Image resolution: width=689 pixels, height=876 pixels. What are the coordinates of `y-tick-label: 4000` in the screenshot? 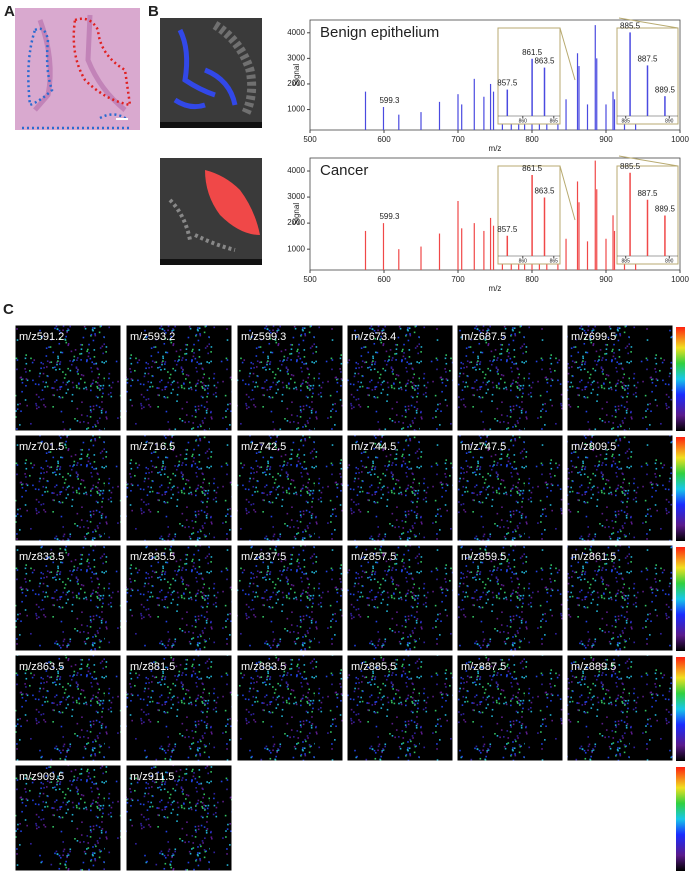 It's located at (296, 32).